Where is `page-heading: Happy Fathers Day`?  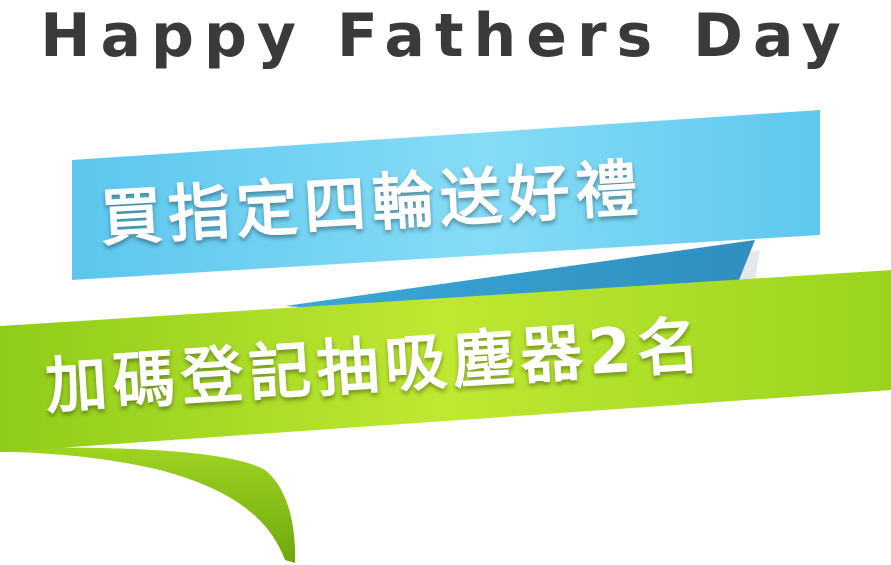
page-heading: Happy Fathers Day is located at coordinates (445, 36).